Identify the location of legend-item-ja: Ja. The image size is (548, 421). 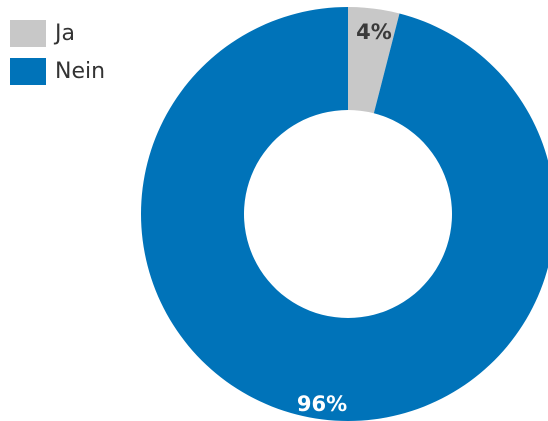
(57, 33).